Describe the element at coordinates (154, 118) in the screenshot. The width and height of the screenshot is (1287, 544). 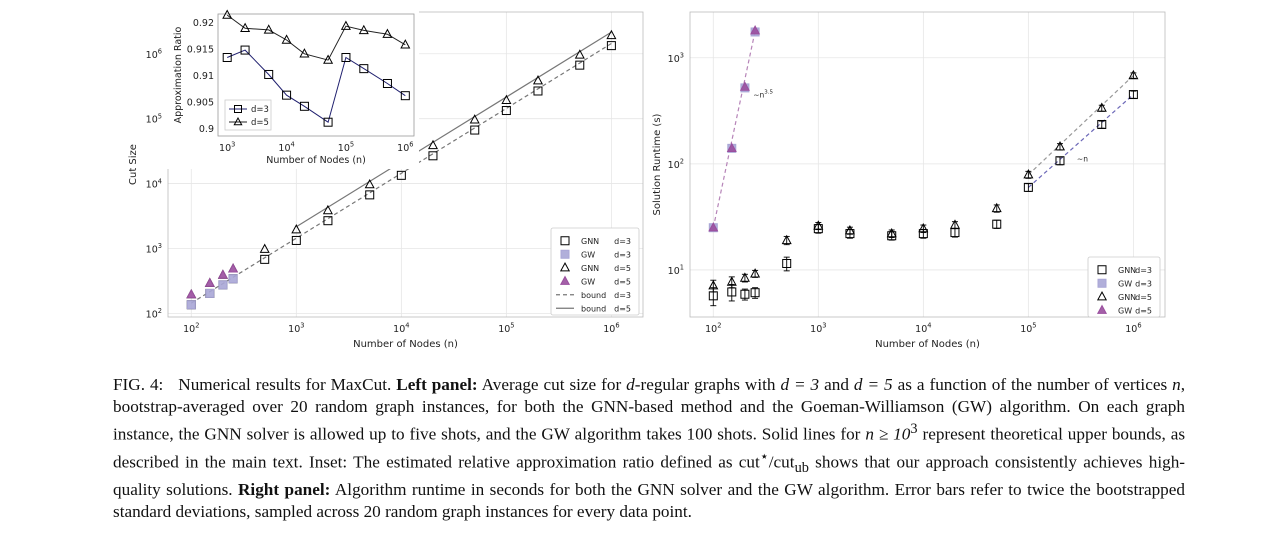
I see `y-tick-label: 10⁵` at that location.